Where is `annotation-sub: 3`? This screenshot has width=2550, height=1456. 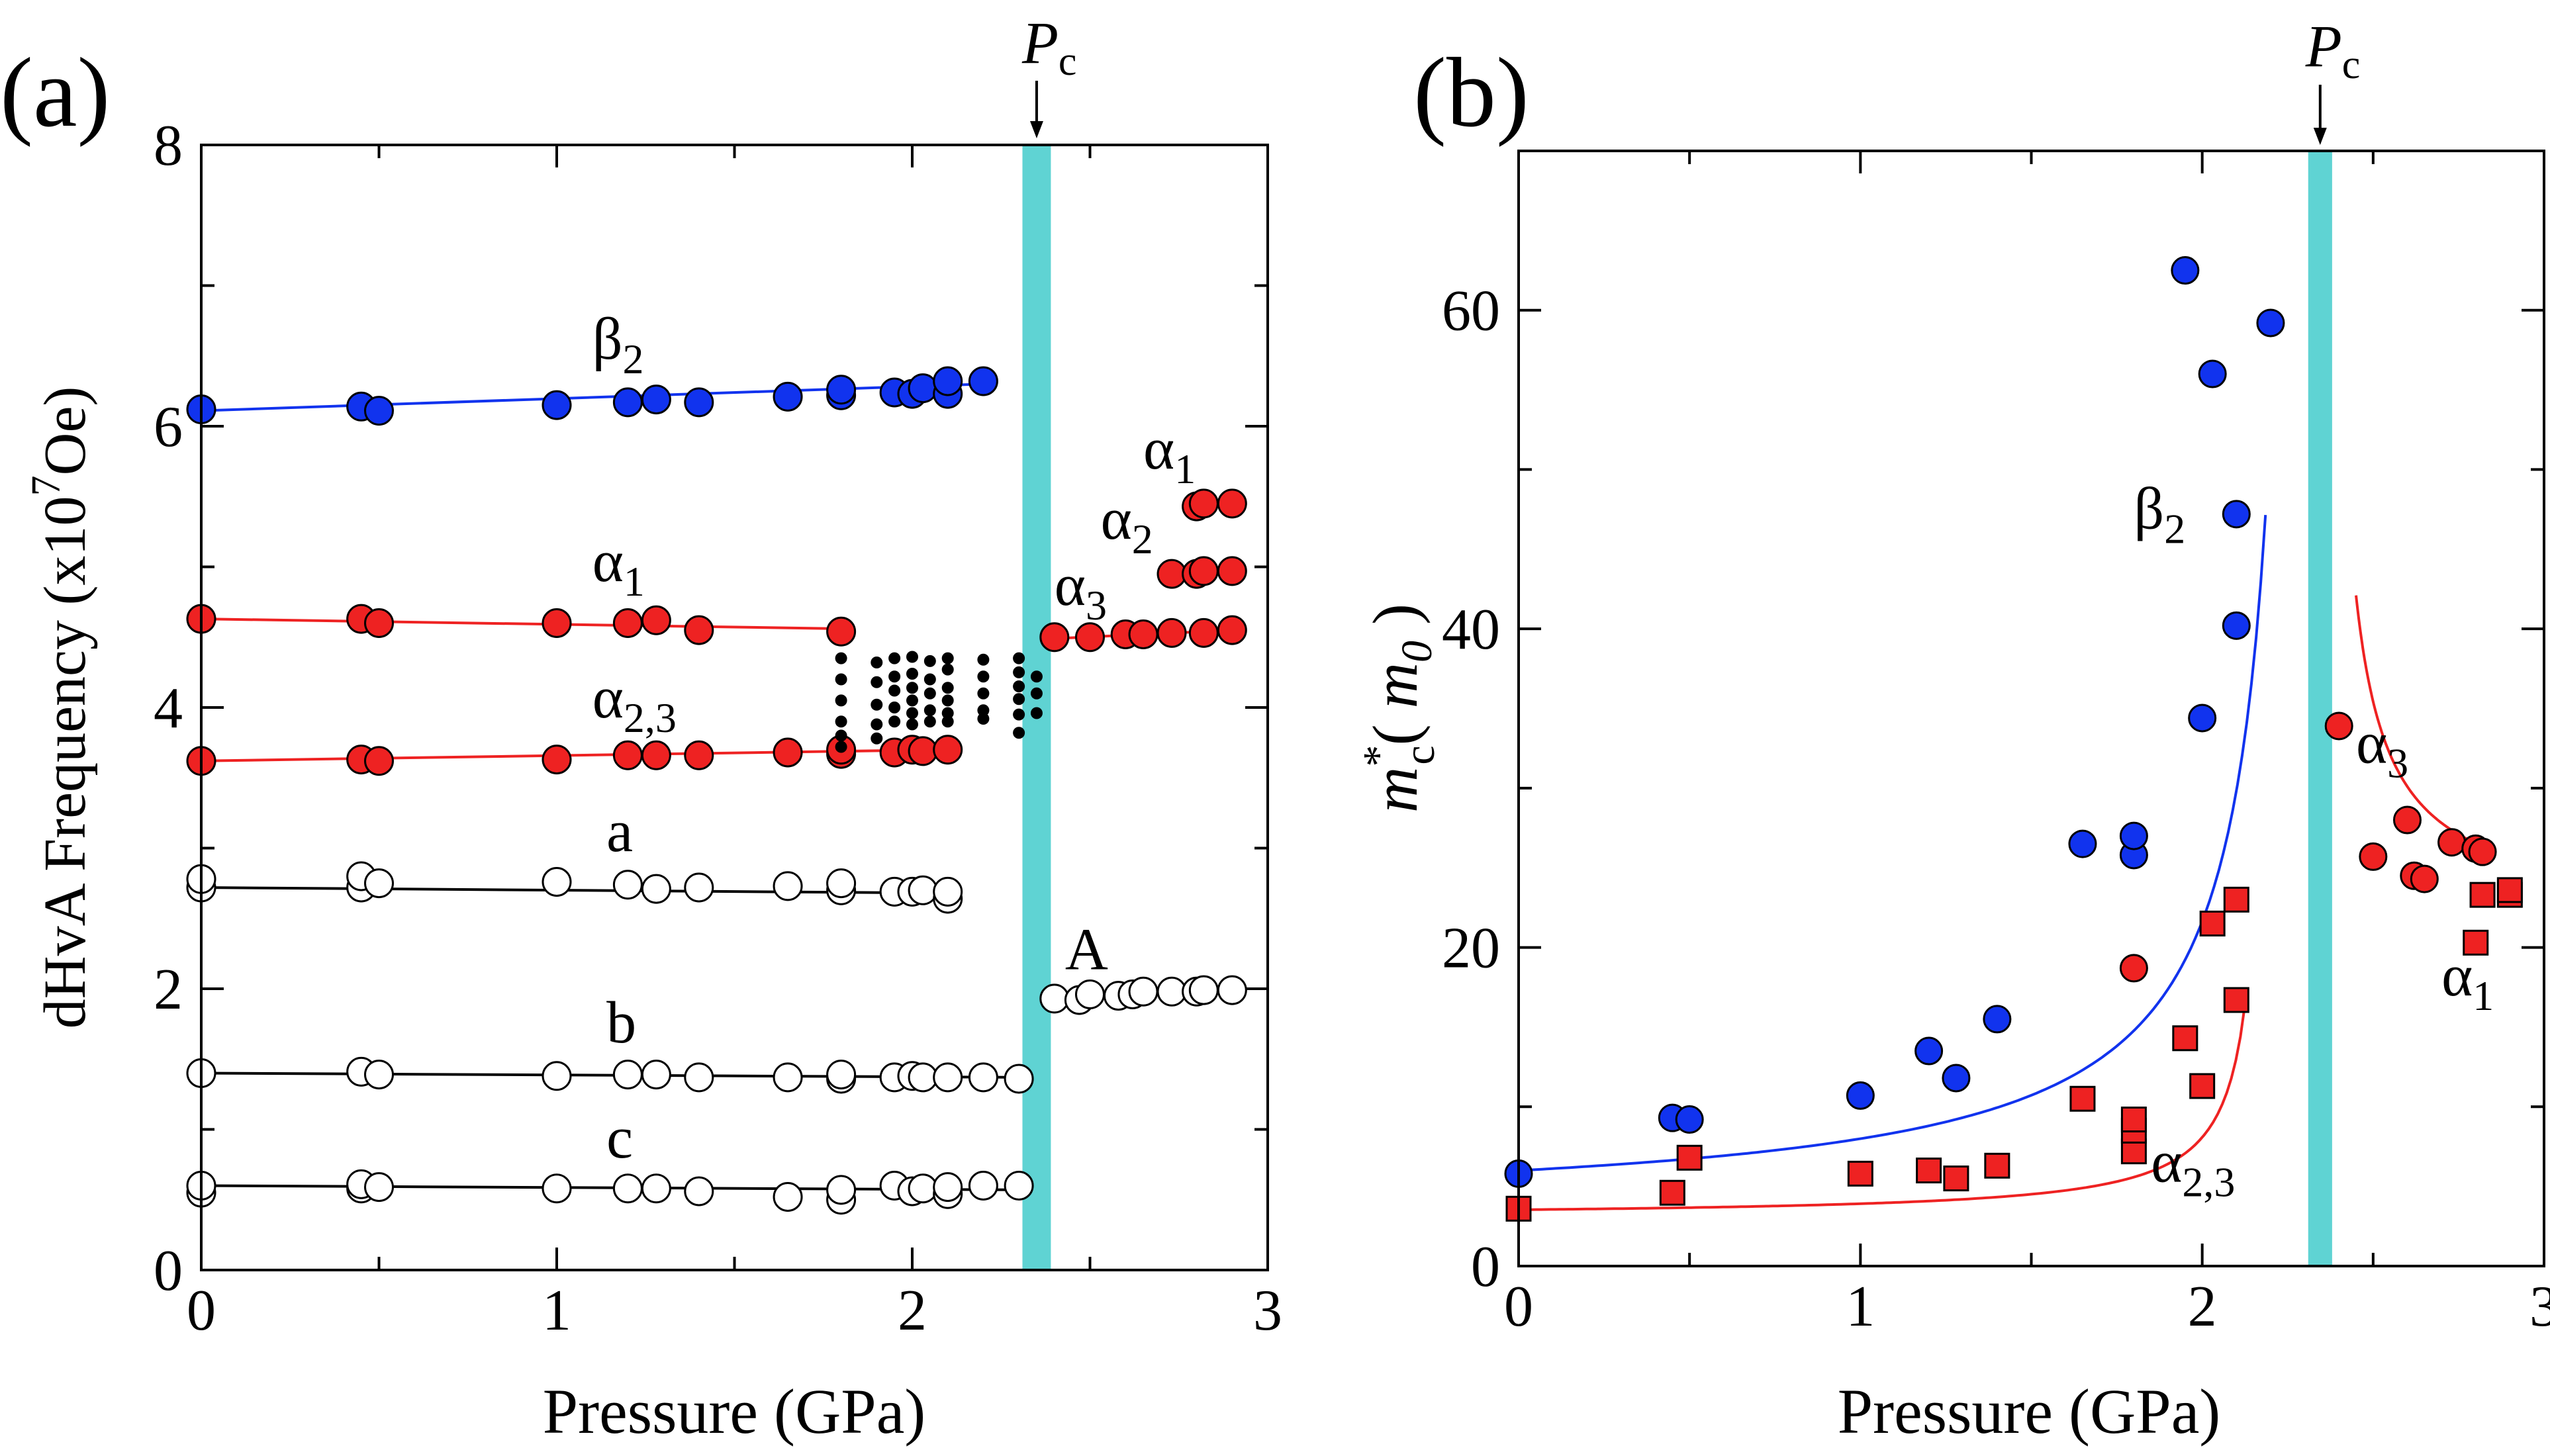
annotation-sub: 3 is located at coordinates (2397, 762).